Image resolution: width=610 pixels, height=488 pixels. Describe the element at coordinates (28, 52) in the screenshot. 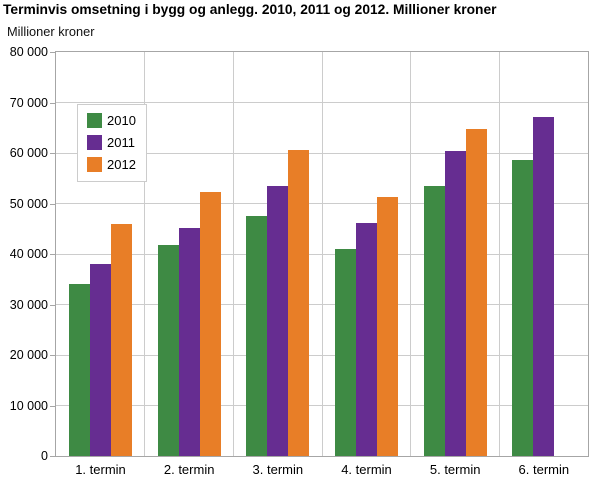

I see `y-tick-label: 80 000` at that location.